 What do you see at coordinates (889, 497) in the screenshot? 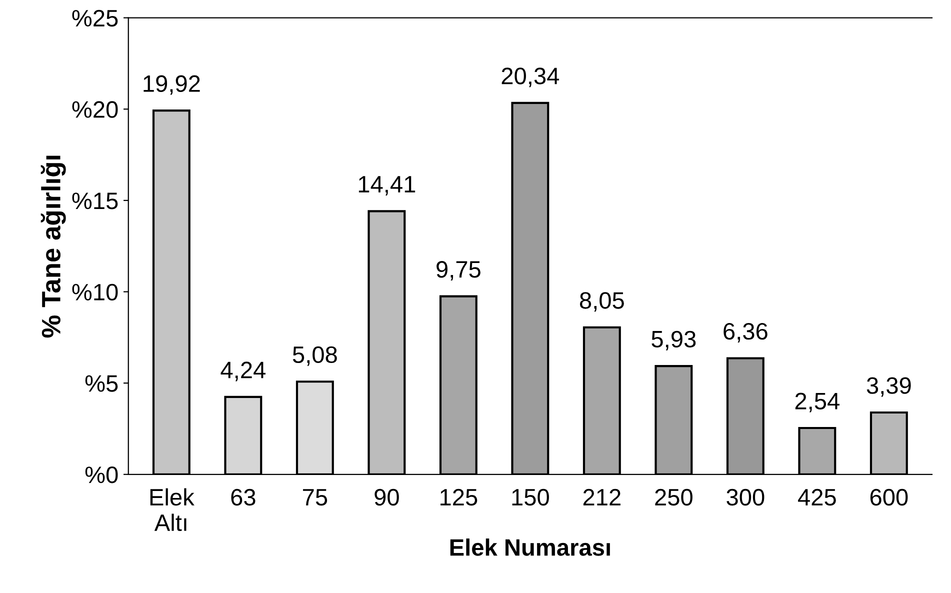
I see `x-tick-label: 600` at bounding box center [889, 497].